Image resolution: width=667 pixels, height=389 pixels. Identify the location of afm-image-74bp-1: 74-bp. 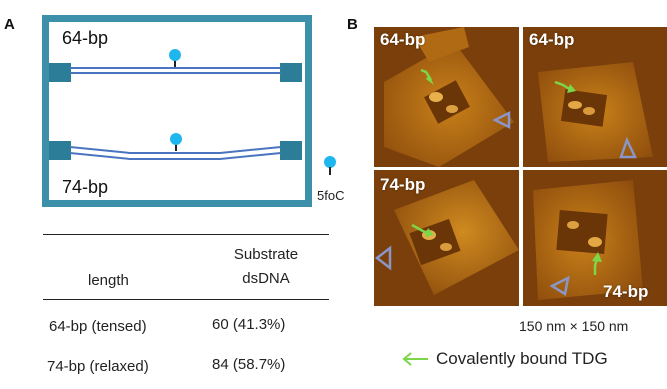
(446, 238).